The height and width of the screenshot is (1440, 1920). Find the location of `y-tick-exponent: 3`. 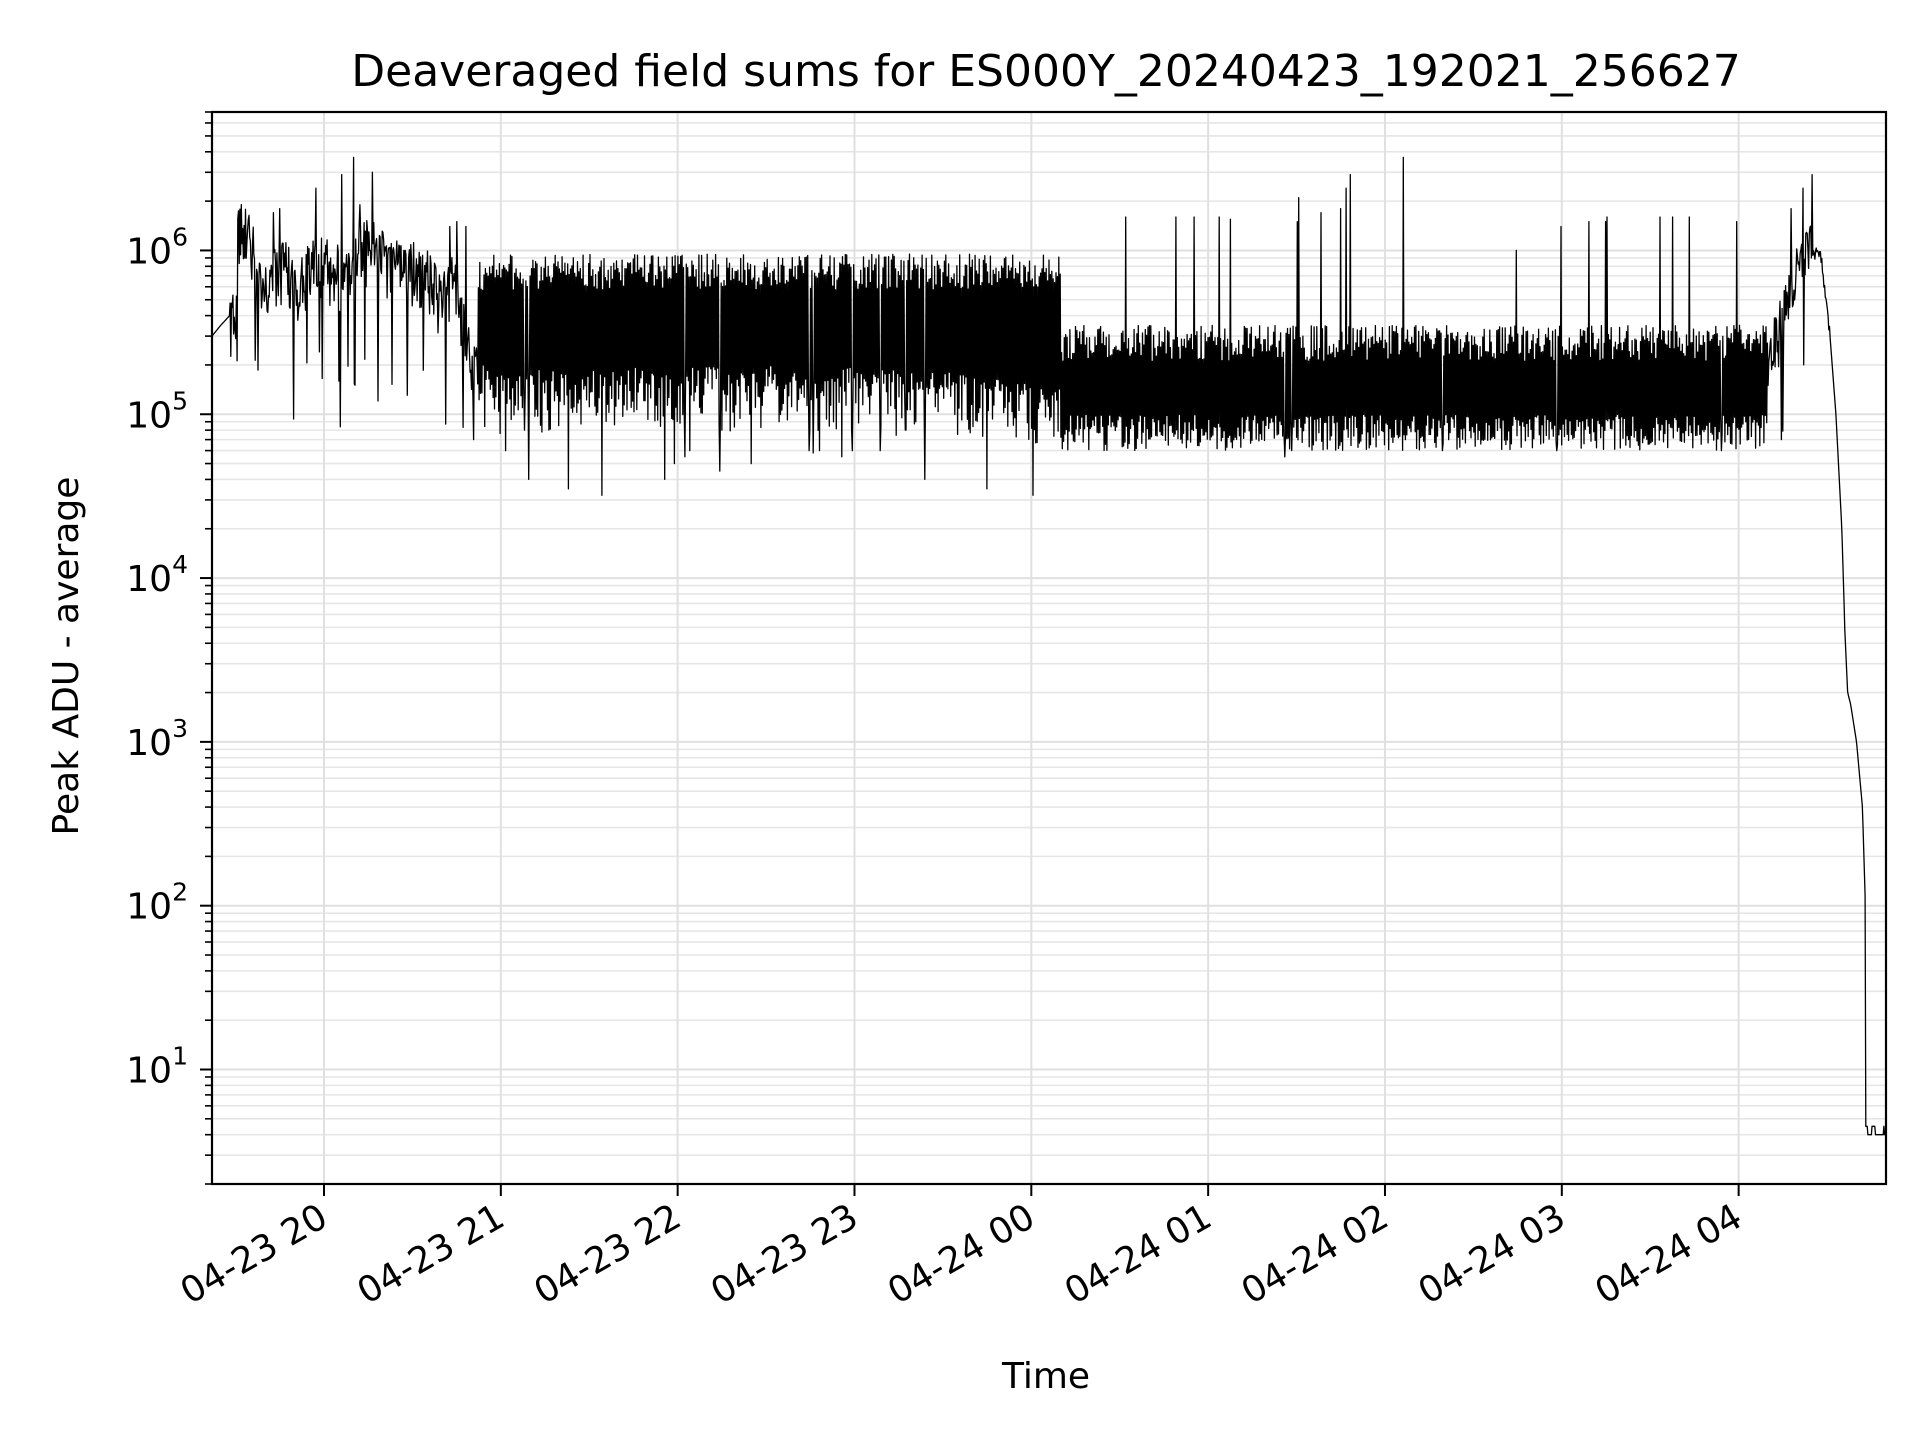

y-tick-exponent: 3 is located at coordinates (180, 728).